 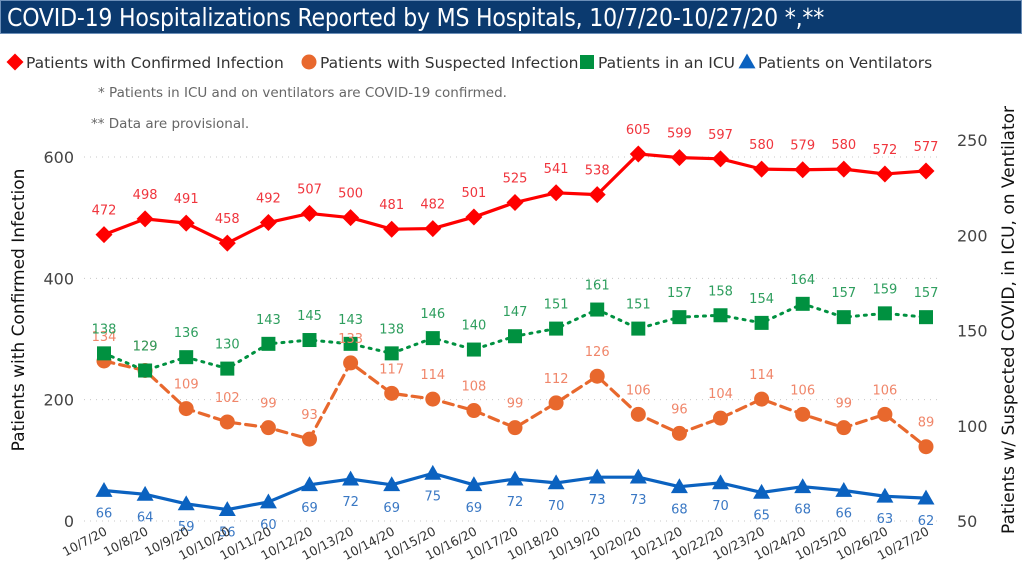 What do you see at coordinates (638, 305) in the screenshot?
I see `data-label: 151` at bounding box center [638, 305].